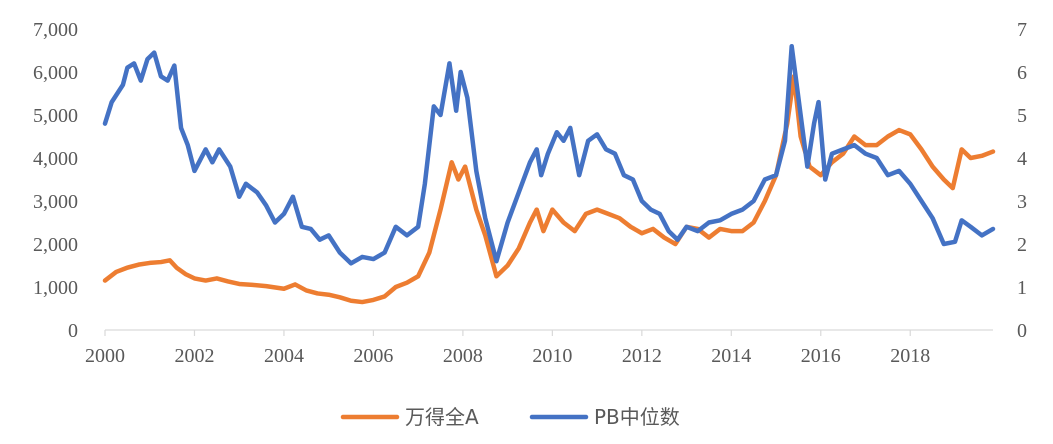 Image resolution: width=1053 pixels, height=444 pixels. Describe the element at coordinates (55, 245) in the screenshot. I see `y-left-tick-label: 2,000` at that location.